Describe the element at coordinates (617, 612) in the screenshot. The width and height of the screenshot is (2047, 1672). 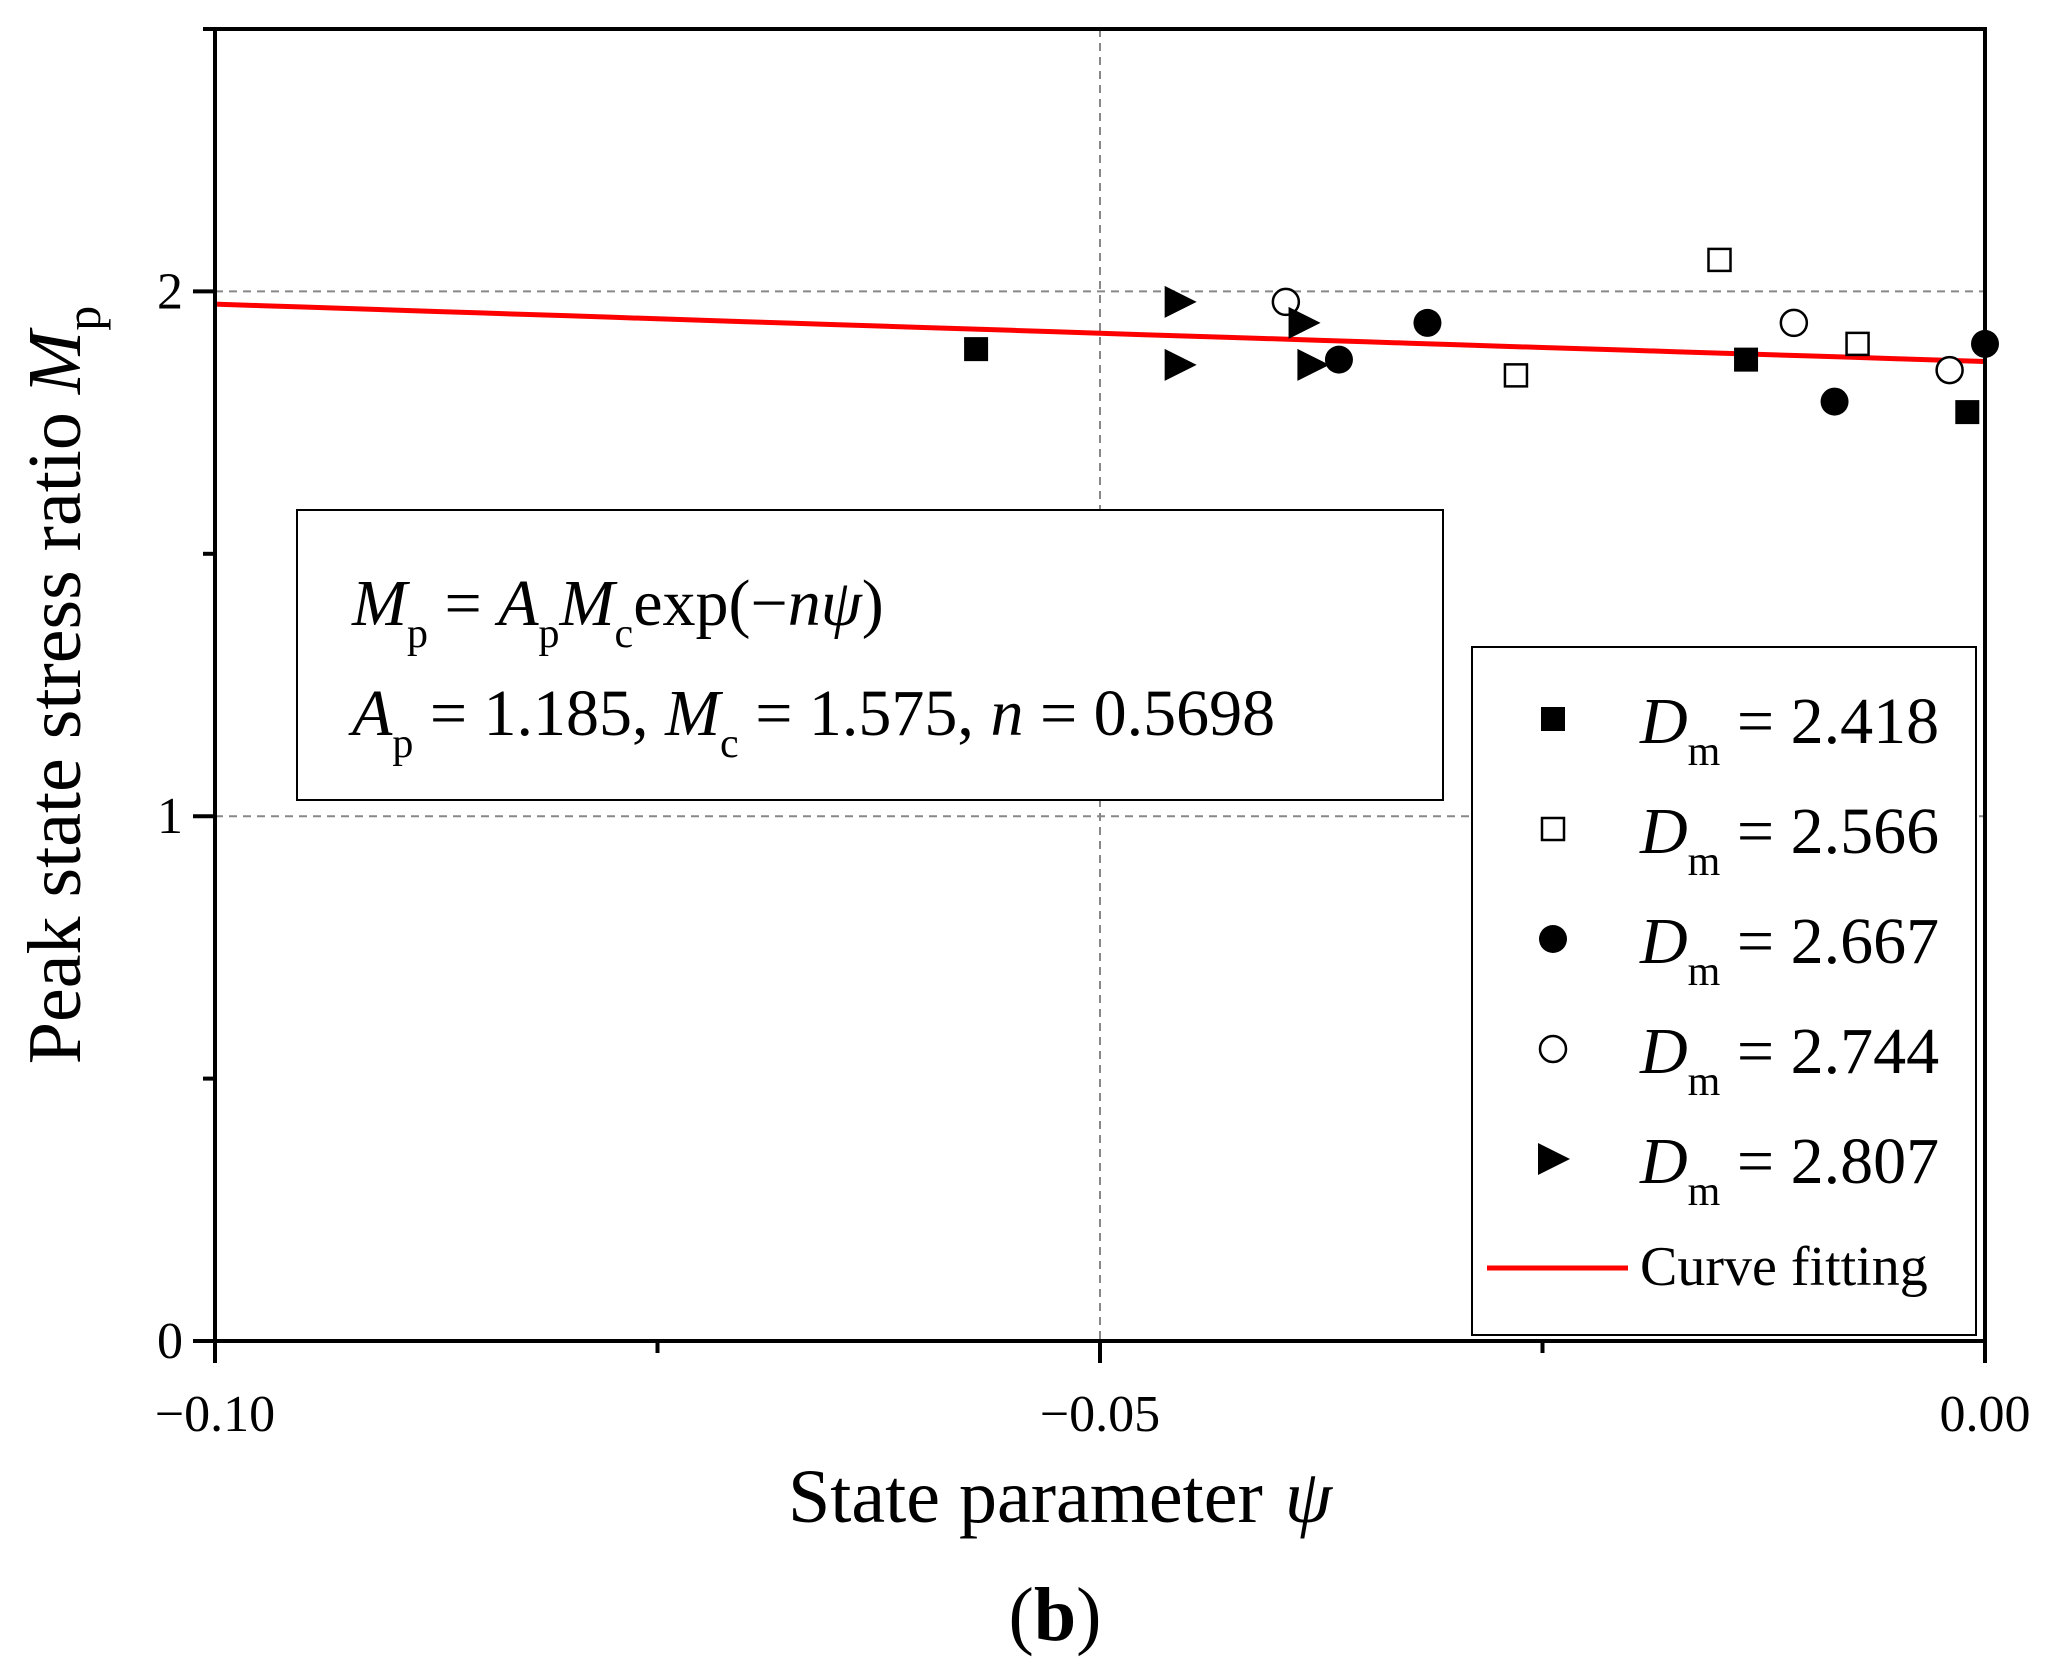
I see `equation-line-1: Mp = ApMcexp(−nψ)` at that location.